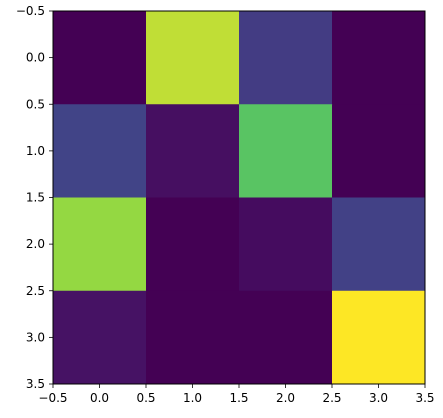 The image size is (443, 418). What do you see at coordinates (35, 384) in the screenshot?
I see `y-tick-label: 3.5` at bounding box center [35, 384].